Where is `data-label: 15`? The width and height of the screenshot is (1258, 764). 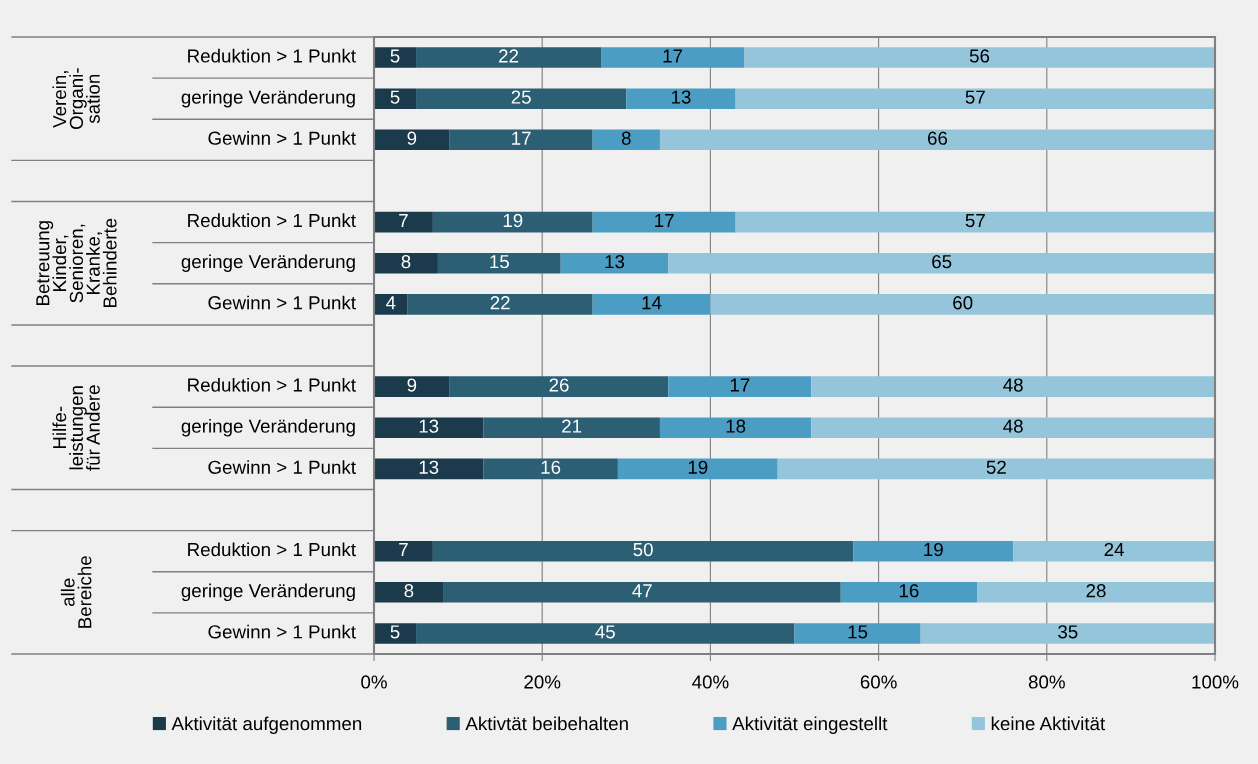
data-label: 15 is located at coordinates (499, 262).